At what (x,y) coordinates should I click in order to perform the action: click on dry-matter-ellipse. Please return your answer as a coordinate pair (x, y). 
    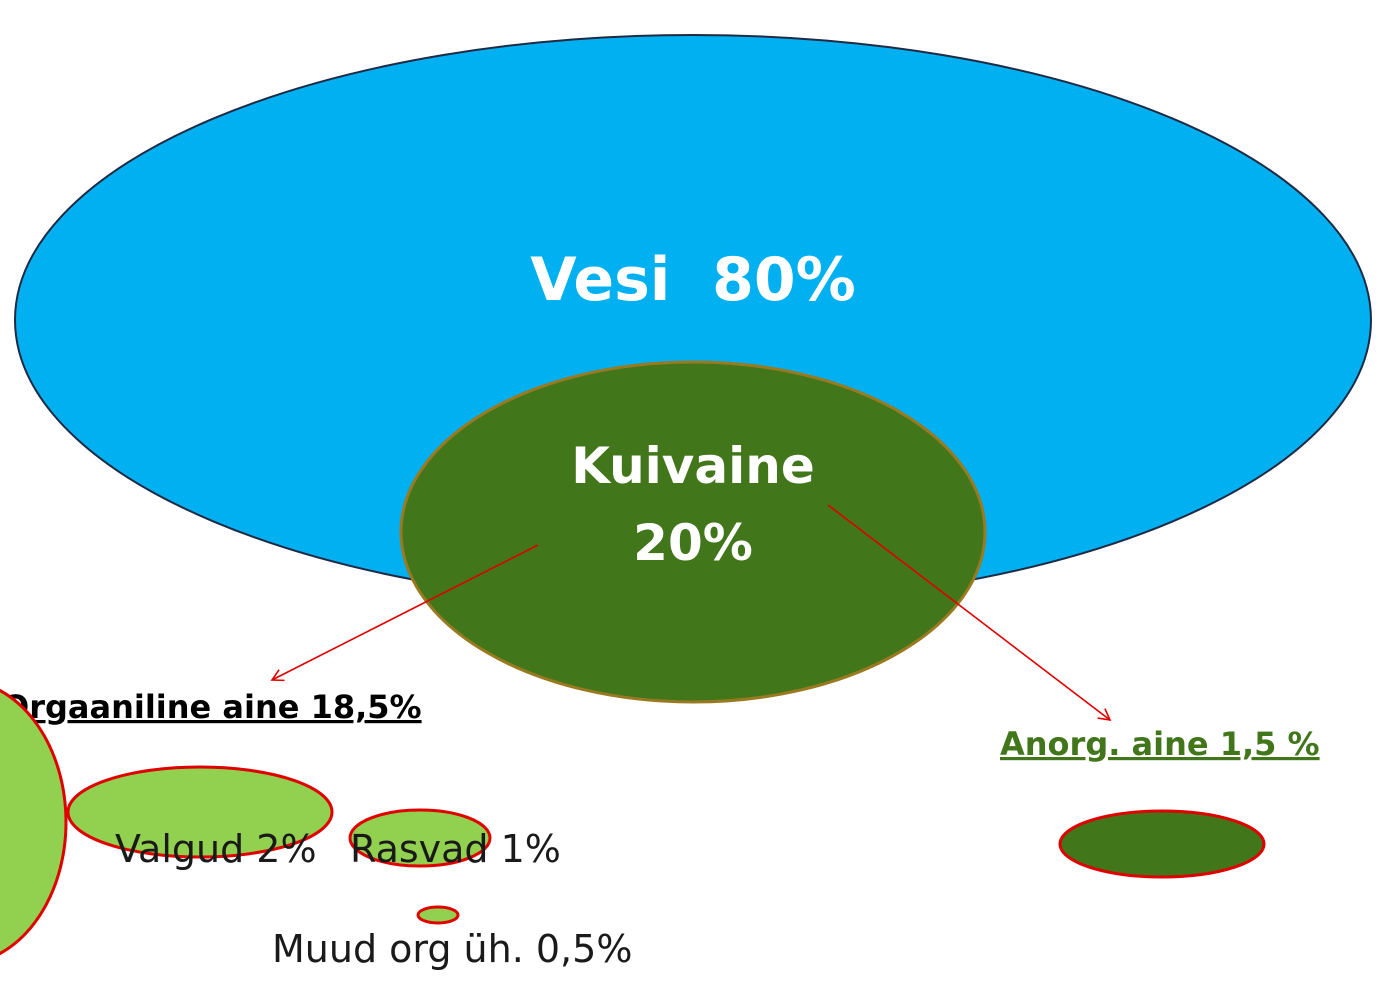
    Looking at the image, I should click on (693, 532).